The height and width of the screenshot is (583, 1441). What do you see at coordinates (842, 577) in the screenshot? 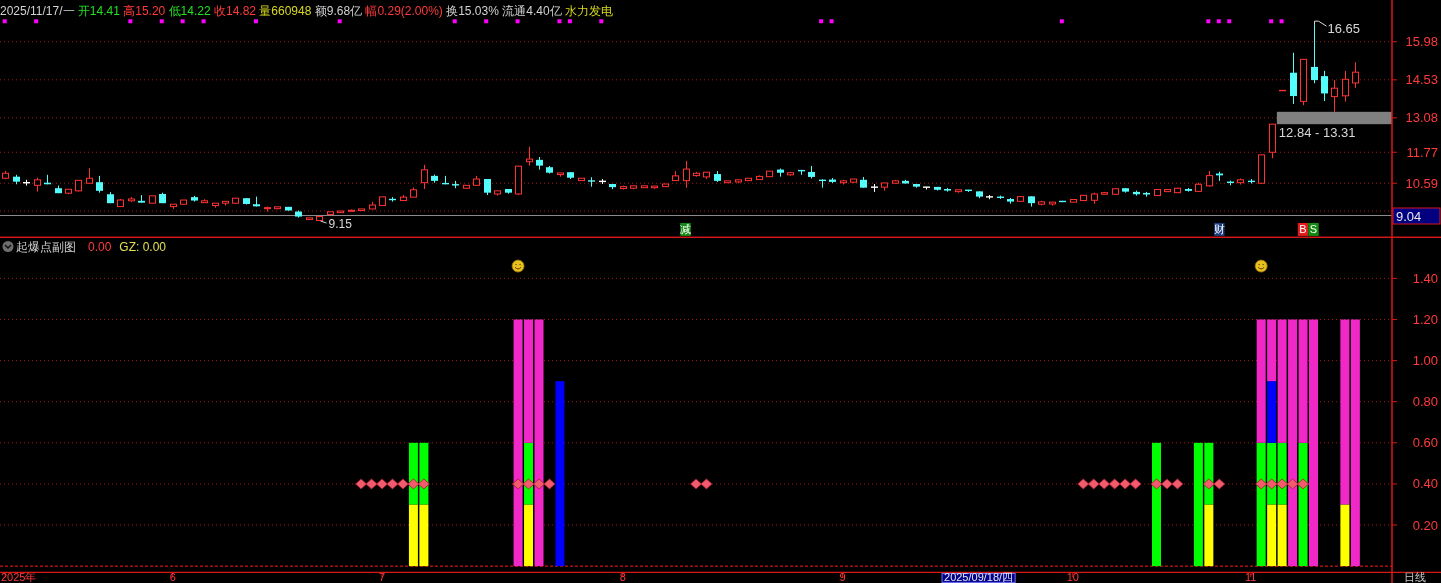
I see `x-tick-label: 9` at bounding box center [842, 577].